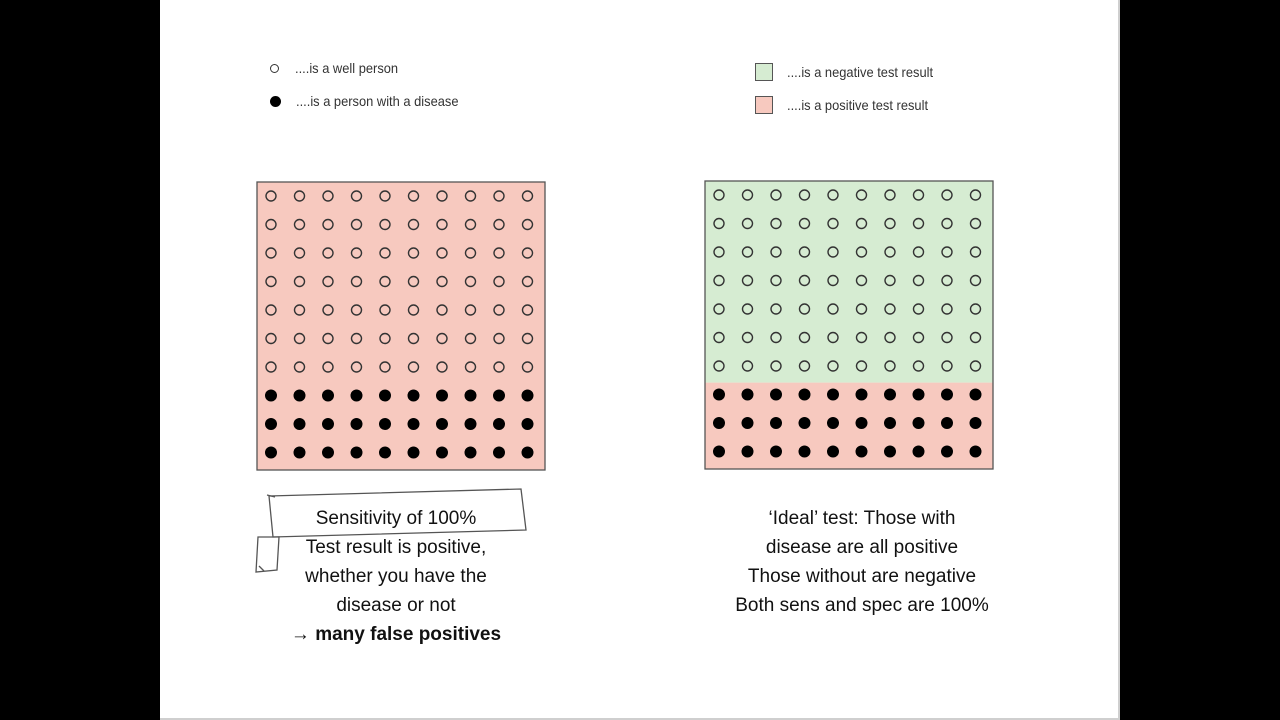  What do you see at coordinates (396, 634) in the screenshot?
I see `caption-left-line5: → many false positives` at bounding box center [396, 634].